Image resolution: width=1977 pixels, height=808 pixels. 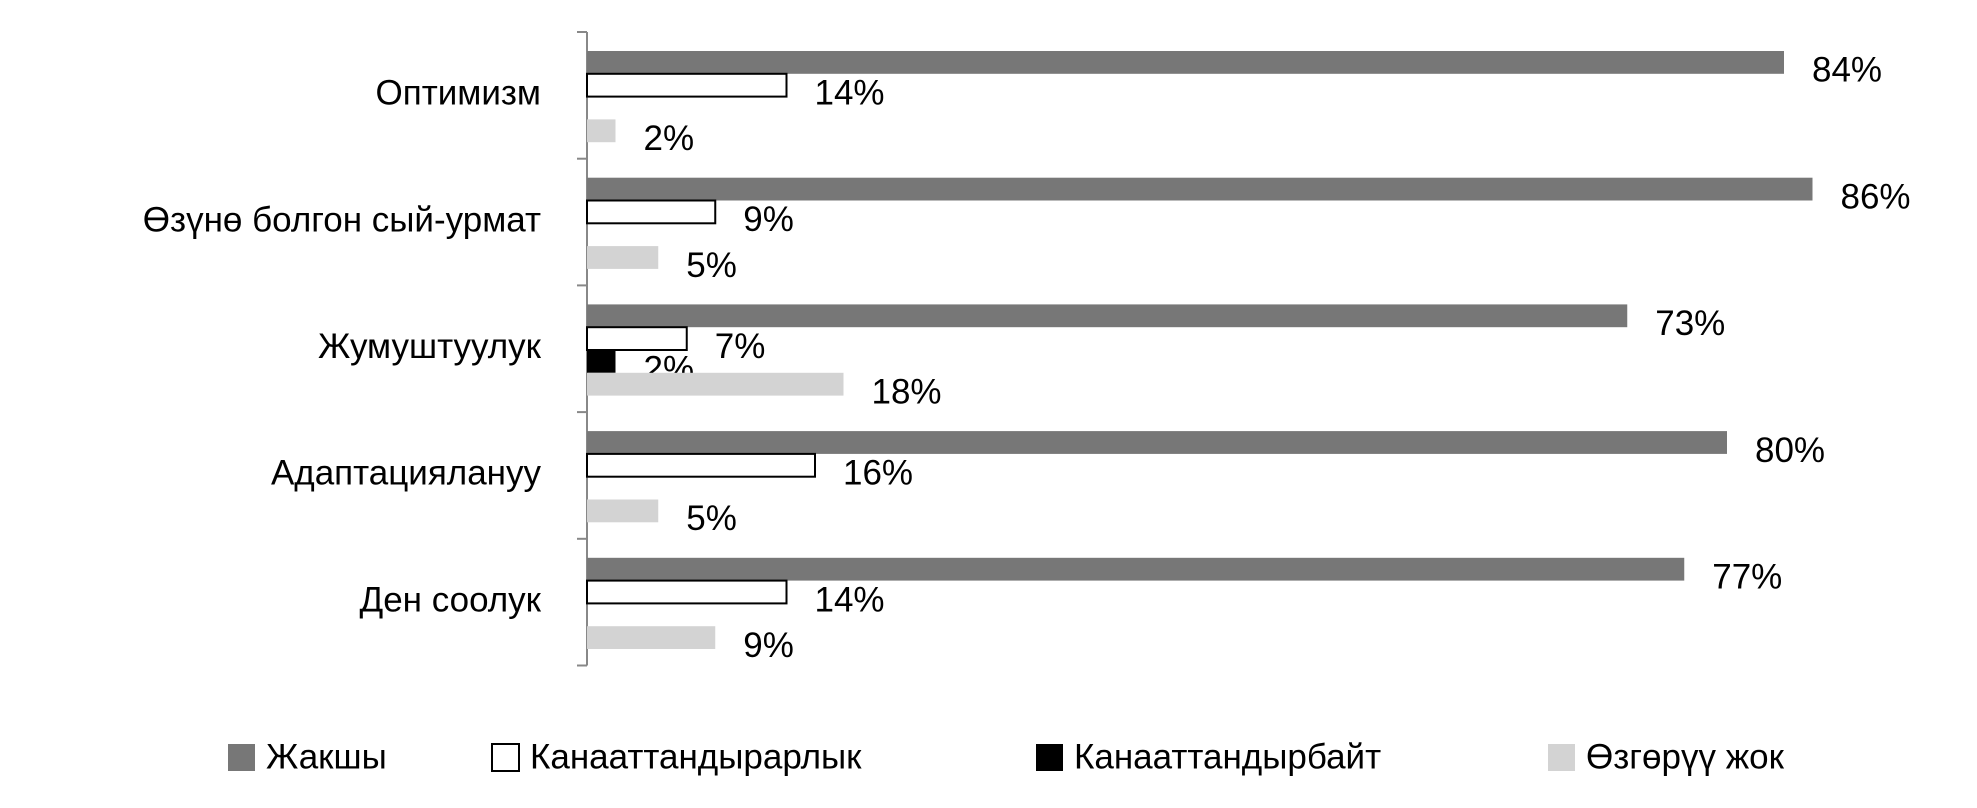 What do you see at coordinates (326, 756) in the screenshot?
I see `legend-label: Жакшы` at bounding box center [326, 756].